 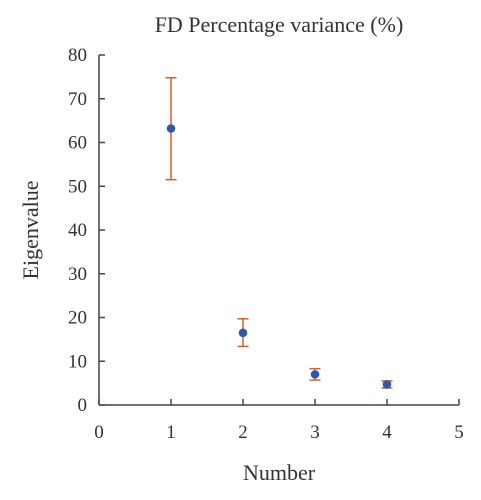 I want to click on x-tick-label: 0, so click(x=99, y=432).